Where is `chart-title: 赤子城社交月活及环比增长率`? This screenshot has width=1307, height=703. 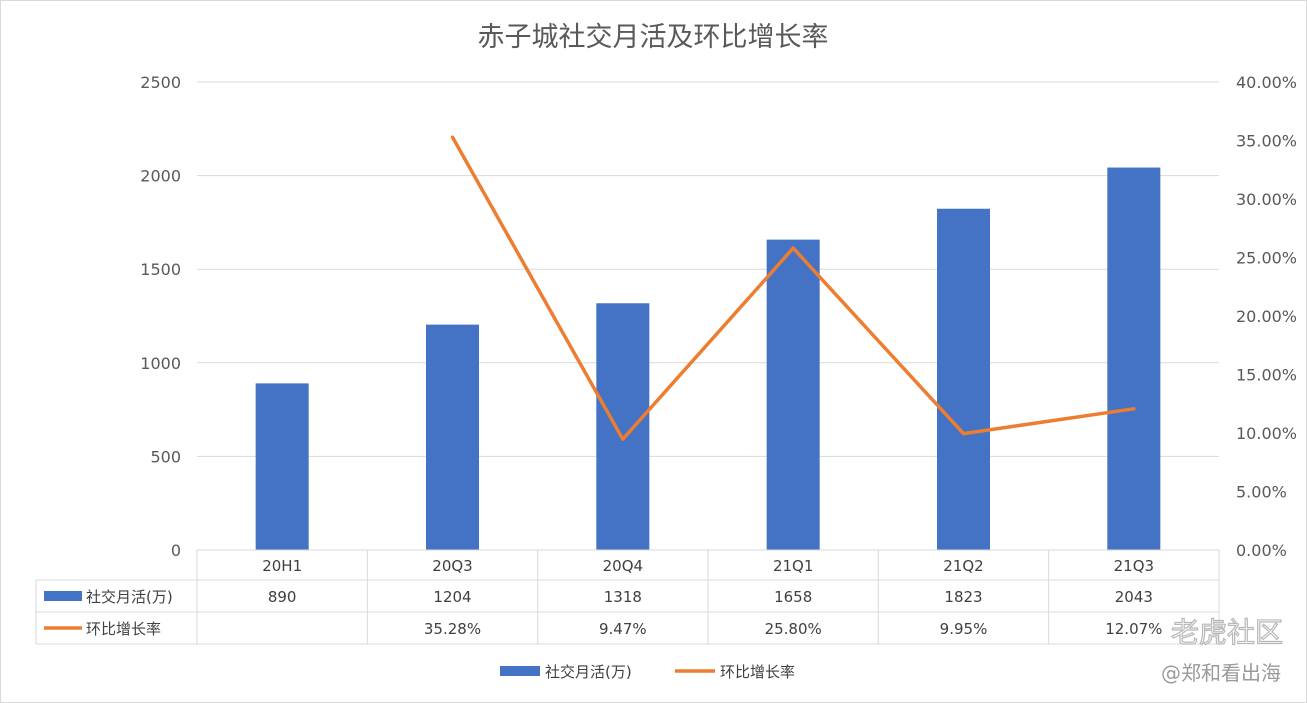
chart-title: 赤子城社交月活及环比增长率 is located at coordinates (653, 37).